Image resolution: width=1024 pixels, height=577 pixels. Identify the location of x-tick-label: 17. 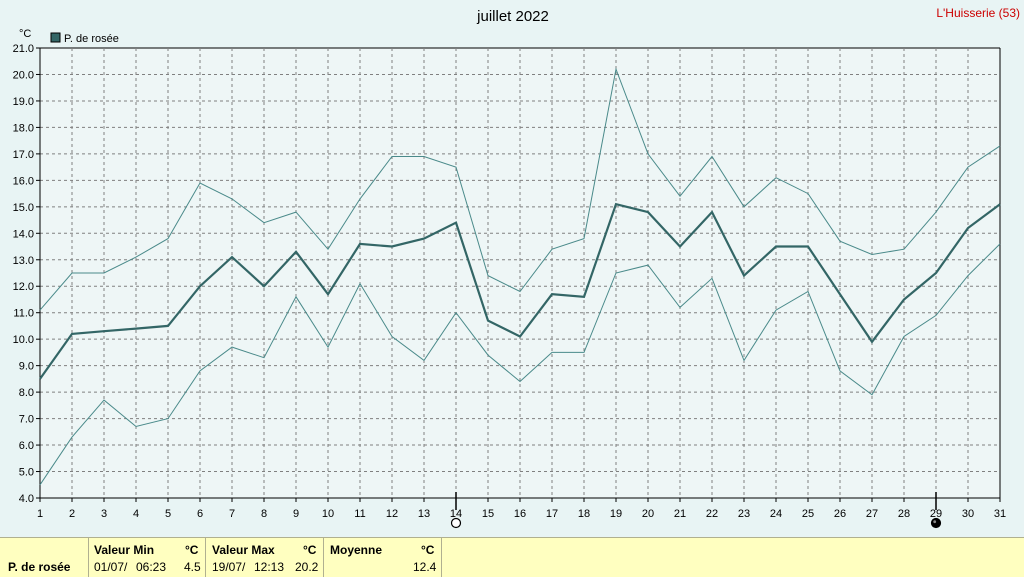
(552, 514).